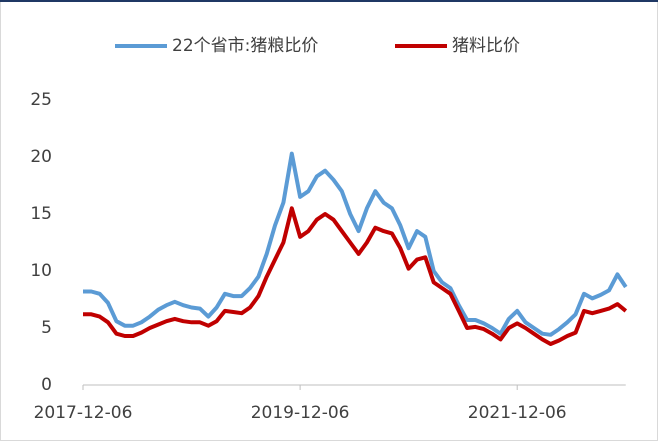 Image resolution: width=658 pixels, height=441 pixels. I want to click on y-tick-label: 25, so click(41, 100).